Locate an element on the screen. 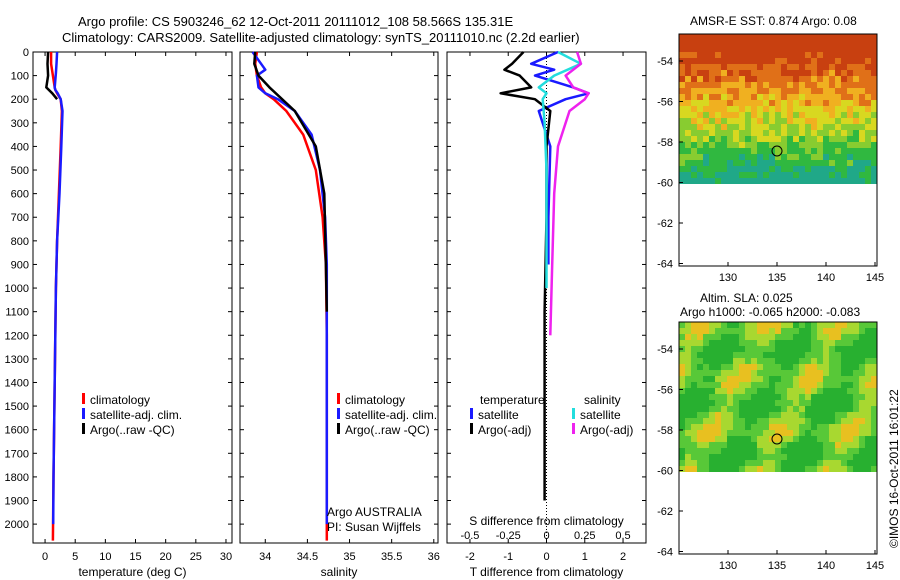  x-tick-label: 25 is located at coordinates (196, 557).